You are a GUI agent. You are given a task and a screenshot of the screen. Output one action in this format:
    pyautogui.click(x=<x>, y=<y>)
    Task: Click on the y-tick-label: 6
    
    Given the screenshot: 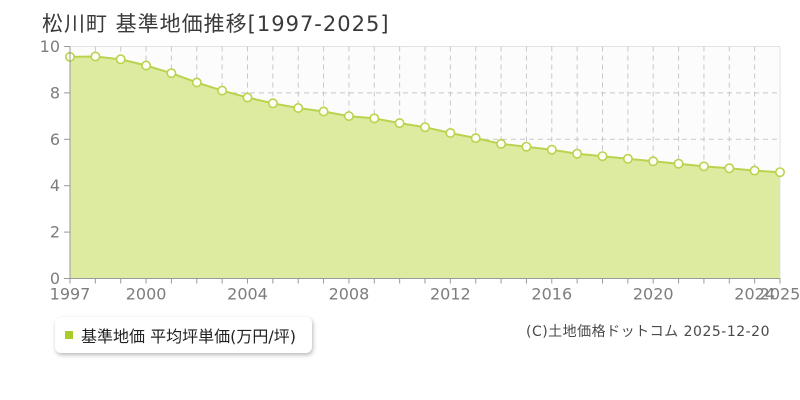 What is the action you would take?
    pyautogui.click(x=55, y=139)
    